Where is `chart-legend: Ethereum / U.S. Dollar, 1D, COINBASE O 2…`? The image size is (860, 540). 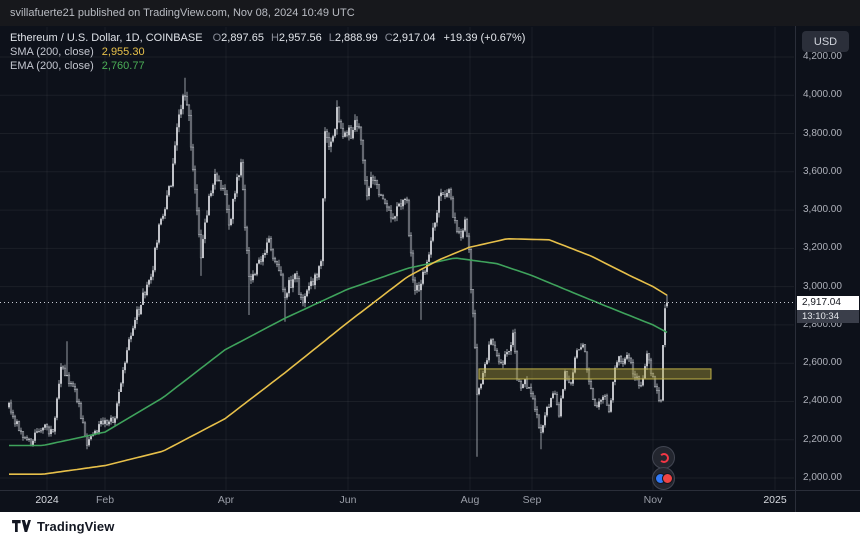 chart-legend: Ethereum / U.S. Dollar, 1D, COINBASE O 2… is located at coordinates (267, 52).